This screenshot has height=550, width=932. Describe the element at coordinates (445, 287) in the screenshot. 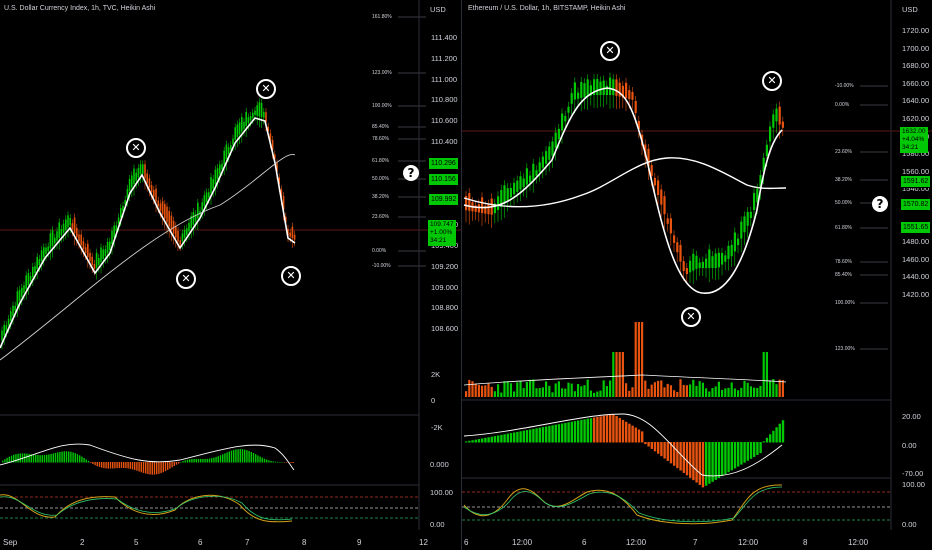

I see `dxy-price-tick: 109.000` at that location.